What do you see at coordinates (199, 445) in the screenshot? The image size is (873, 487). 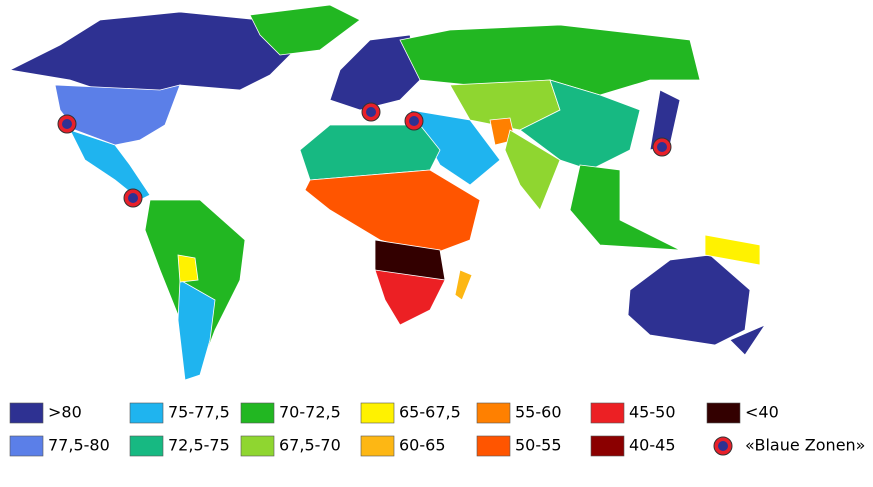 I see `legend-label: 72,5-75` at bounding box center [199, 445].